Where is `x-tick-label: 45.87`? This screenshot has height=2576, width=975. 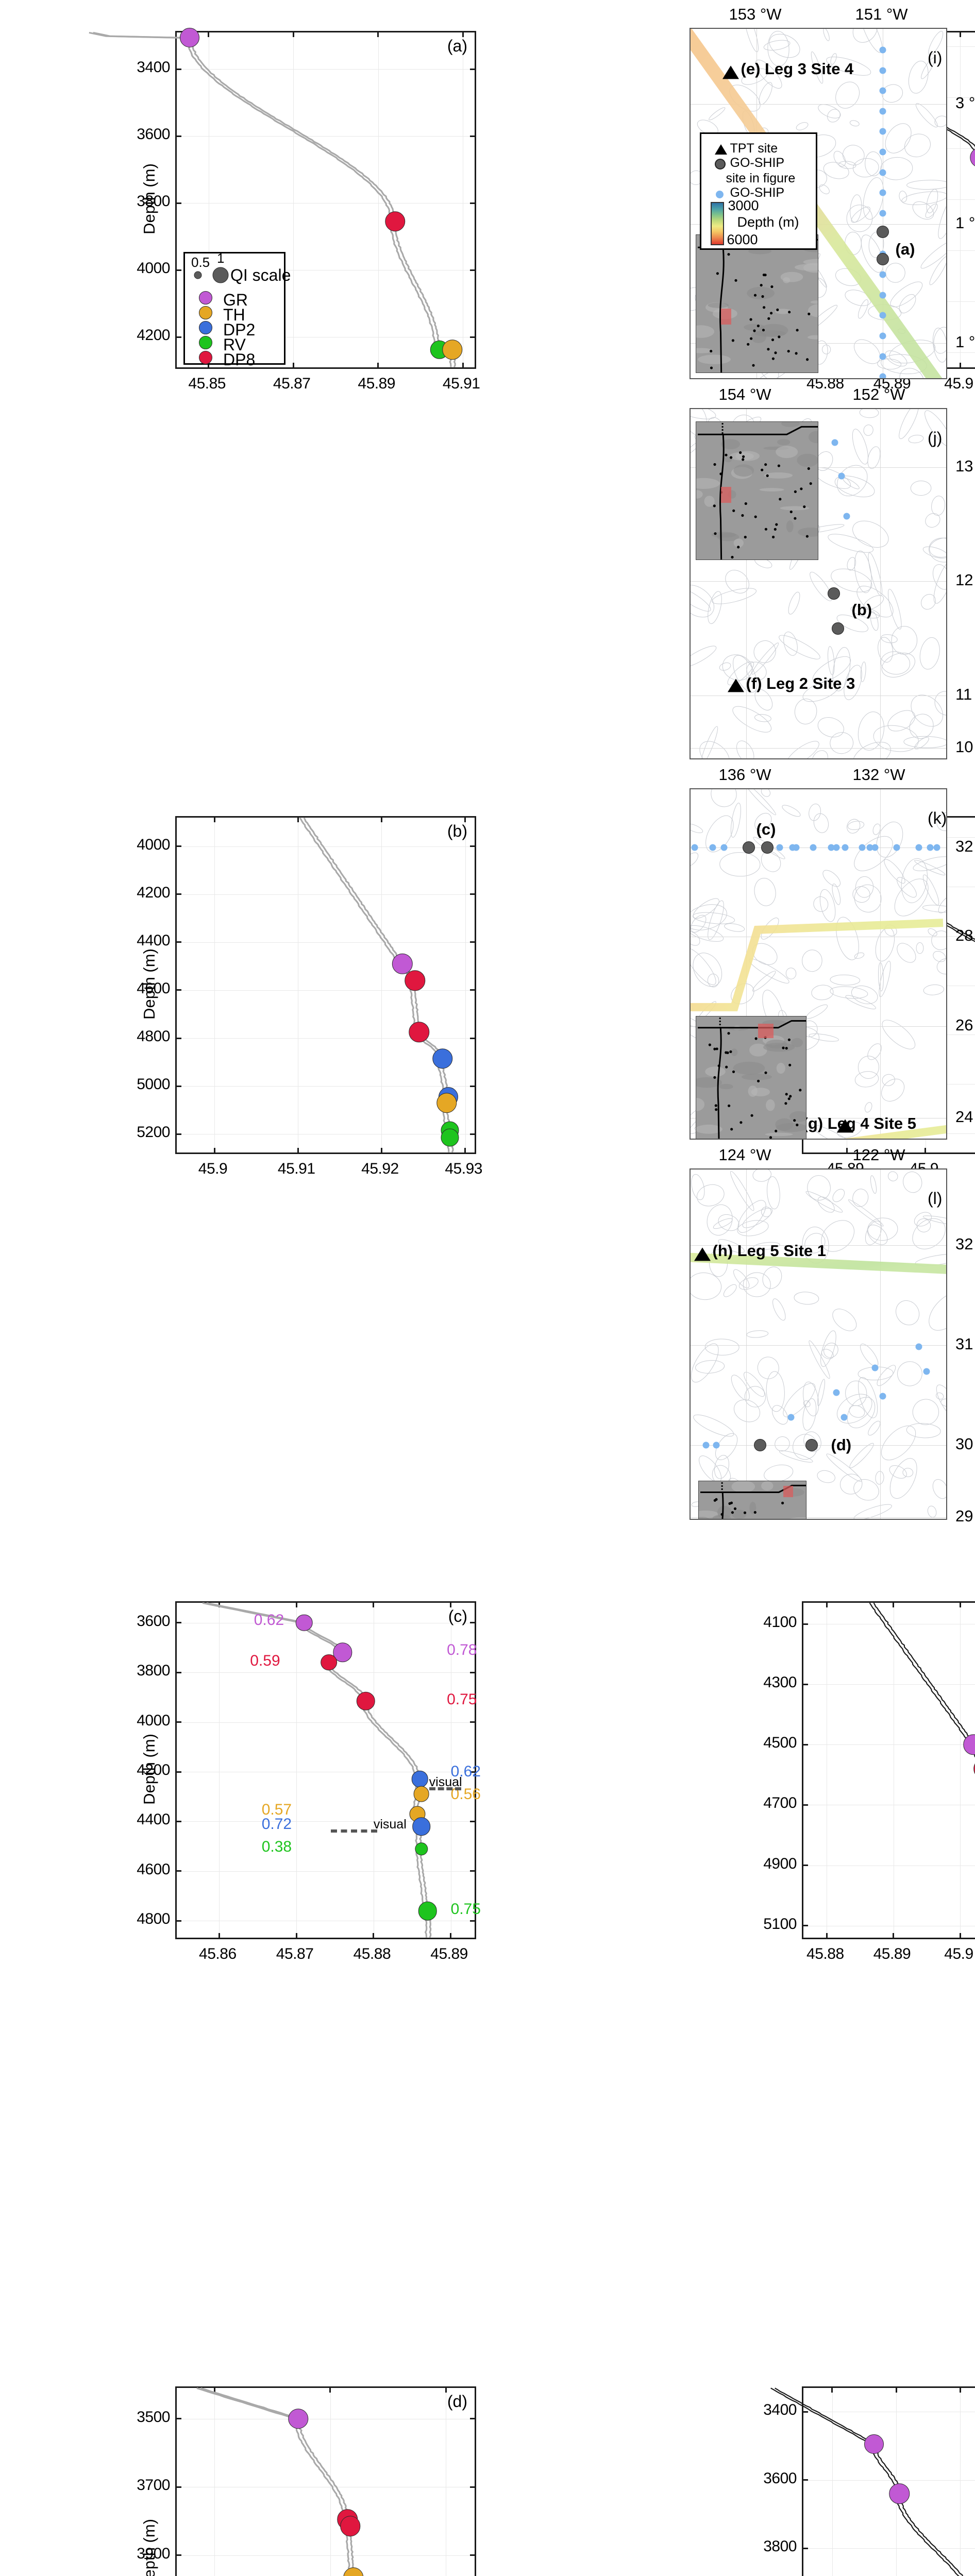 x-tick-label: 45.87 is located at coordinates (295, 1953).